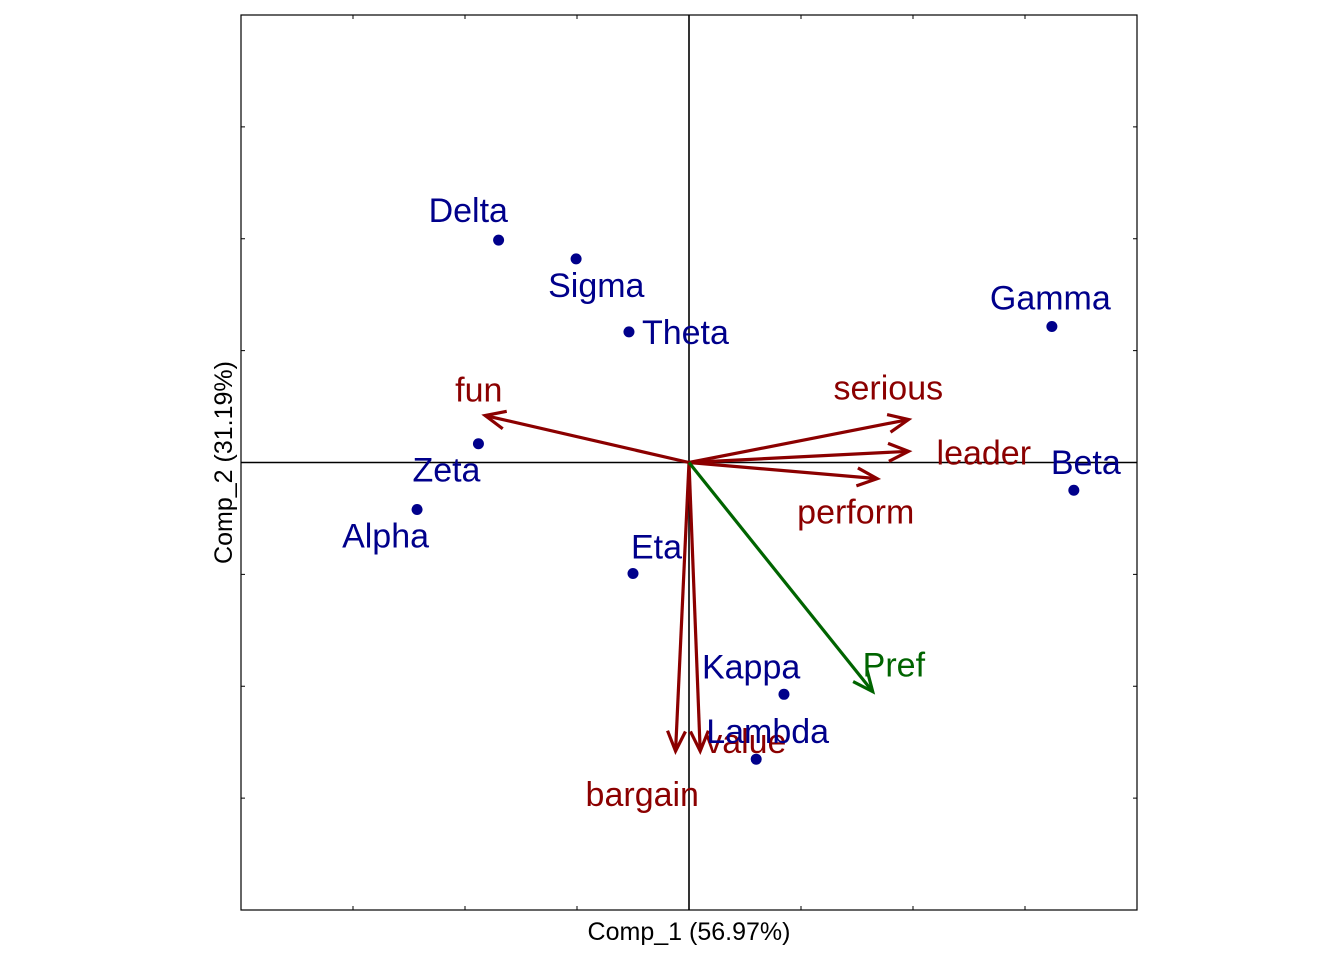 The height and width of the screenshot is (960, 1344). I want to click on variable-arrow-bargain, so click(682, 607).